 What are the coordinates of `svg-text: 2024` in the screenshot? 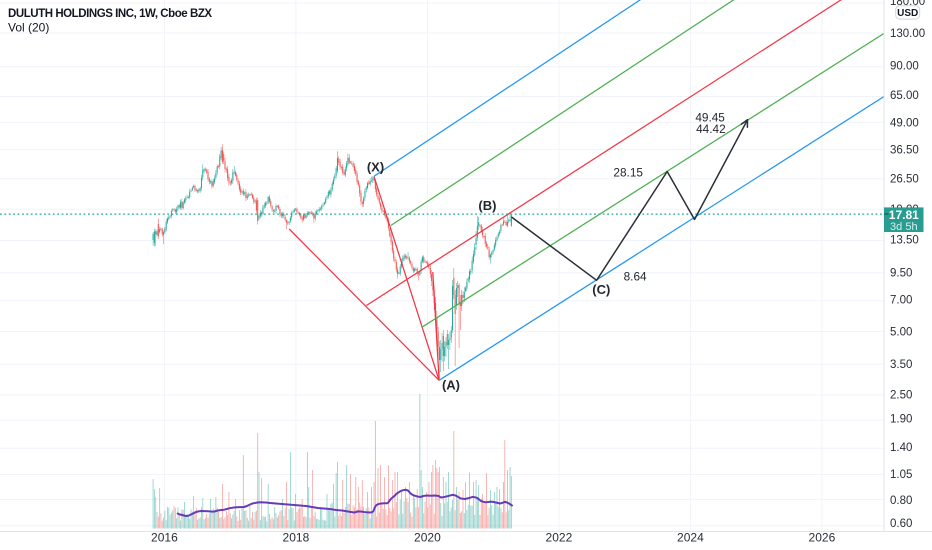 It's located at (690, 538).